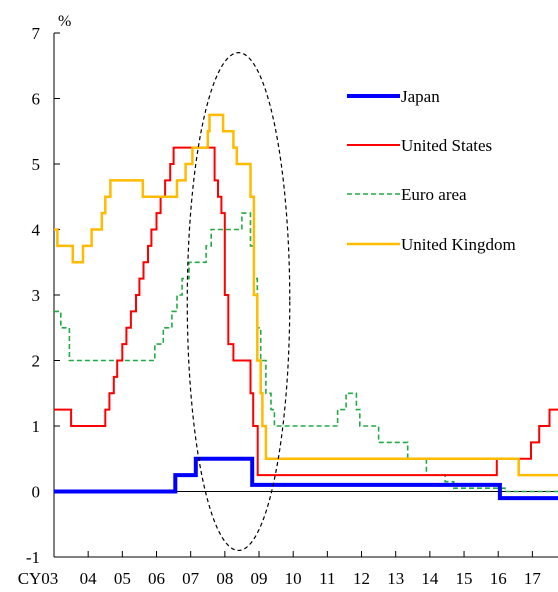 The height and width of the screenshot is (592, 558). Describe the element at coordinates (458, 244) in the screenshot. I see `legend-label: United Kingdom` at that location.